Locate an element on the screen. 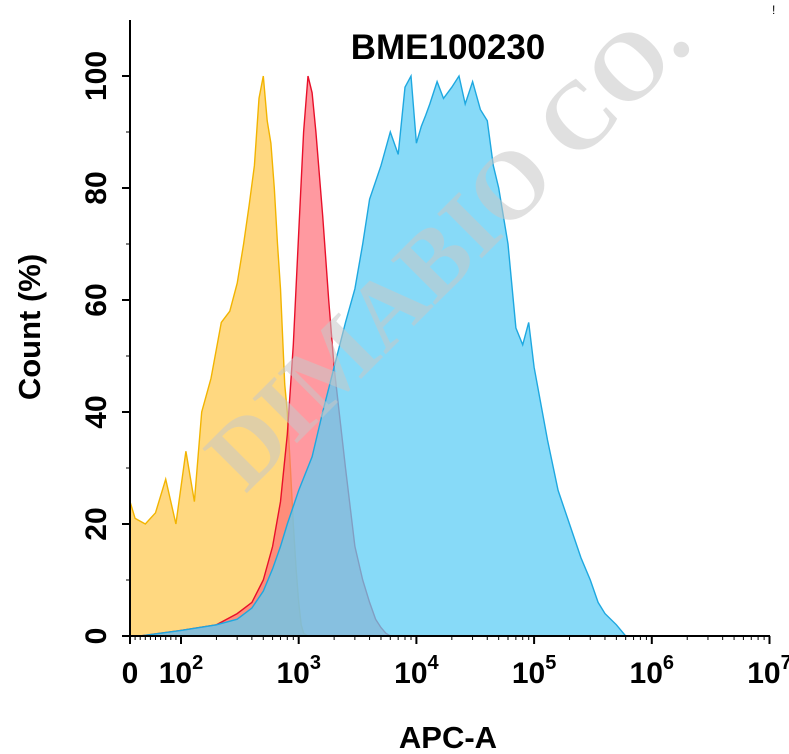 The width and height of the screenshot is (789, 754). x-tick-label: 10⁴ is located at coordinates (416, 671).